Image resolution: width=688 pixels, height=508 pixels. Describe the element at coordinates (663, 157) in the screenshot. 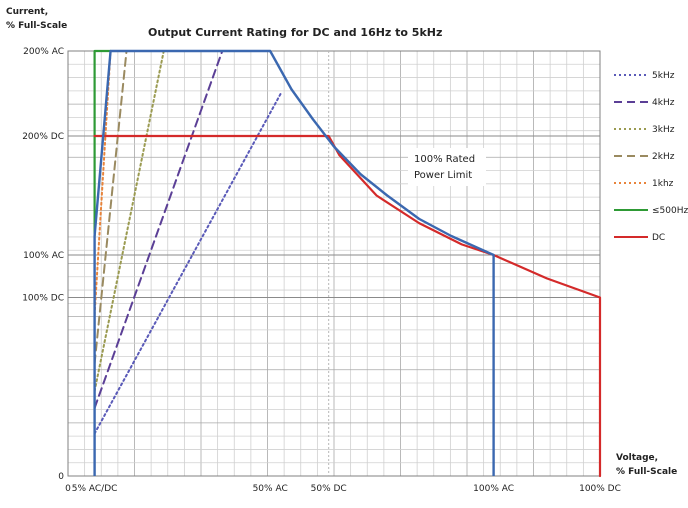

I see `legend-label: 2kHz` at that location.